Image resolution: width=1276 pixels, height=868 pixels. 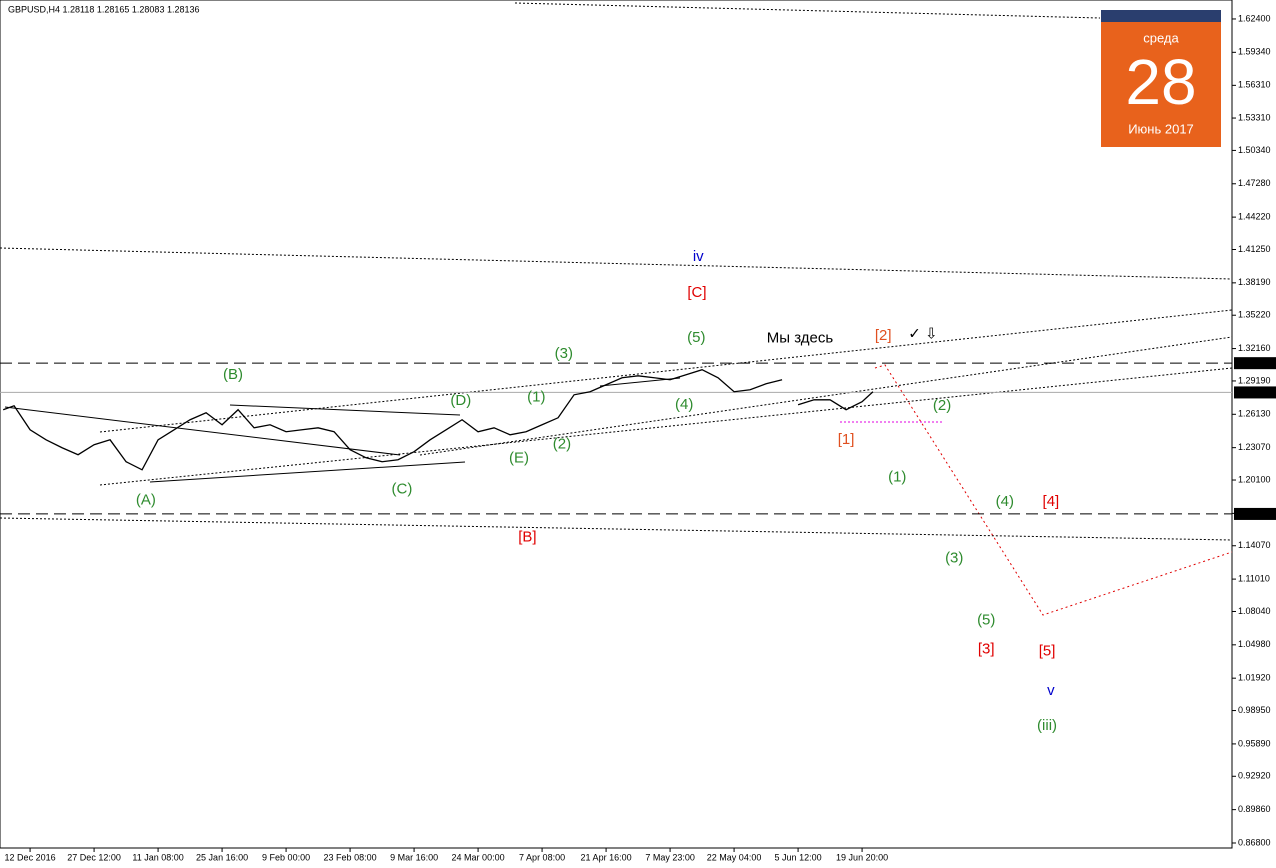 What do you see at coordinates (1047, 651) in the screenshot?
I see `wave-label: [5]` at bounding box center [1047, 651].